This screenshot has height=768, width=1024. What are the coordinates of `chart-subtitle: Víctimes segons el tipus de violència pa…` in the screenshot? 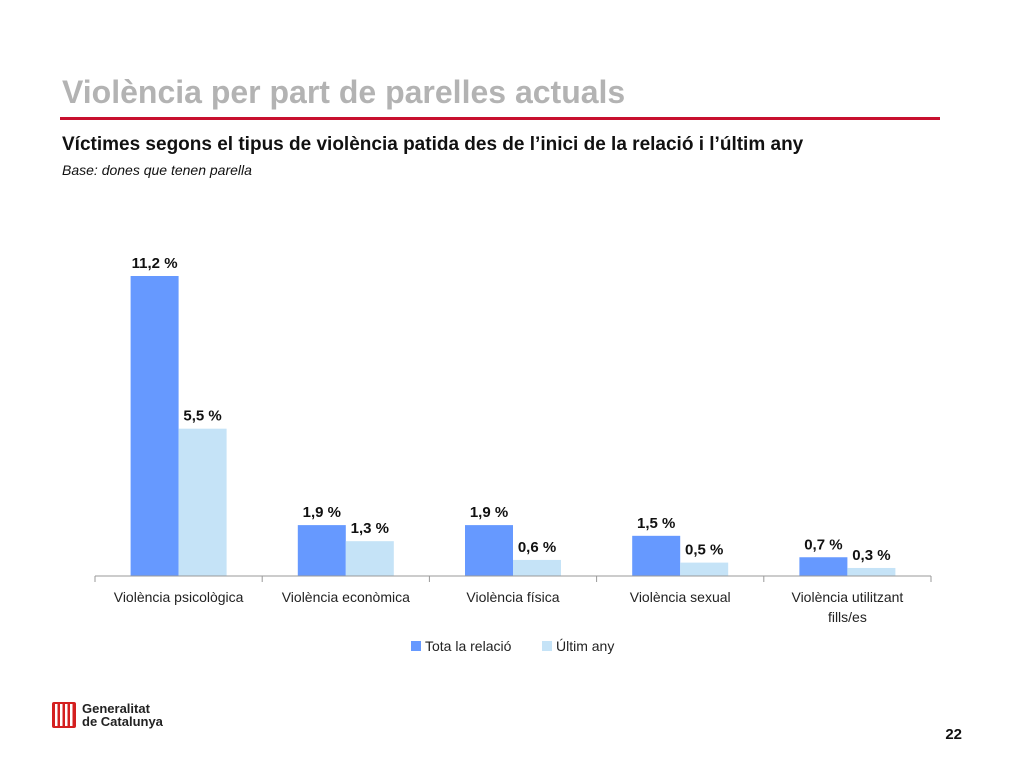 It's located at (433, 144).